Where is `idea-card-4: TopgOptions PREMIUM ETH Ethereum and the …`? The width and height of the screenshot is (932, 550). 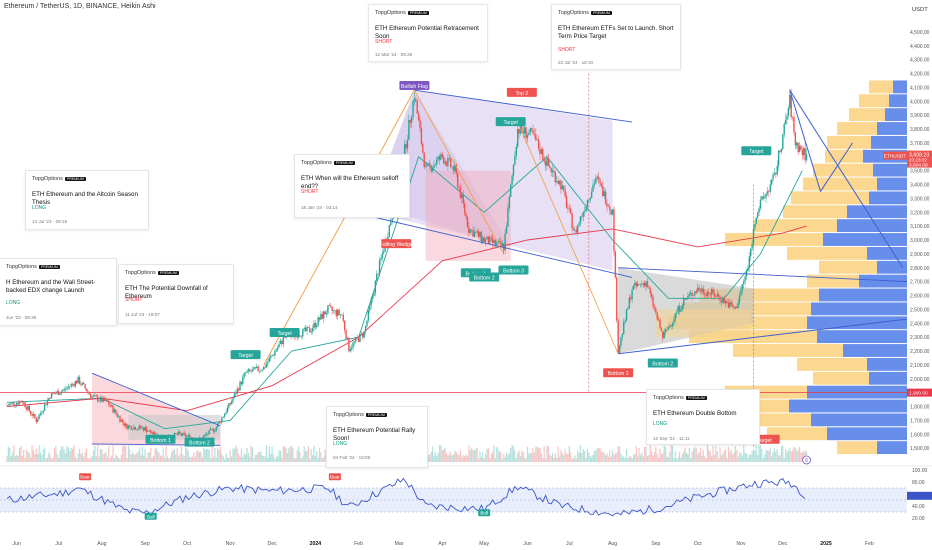
idea-card-4: TopgOptions PREMIUM ETH Ethereum and the … is located at coordinates (87, 200).